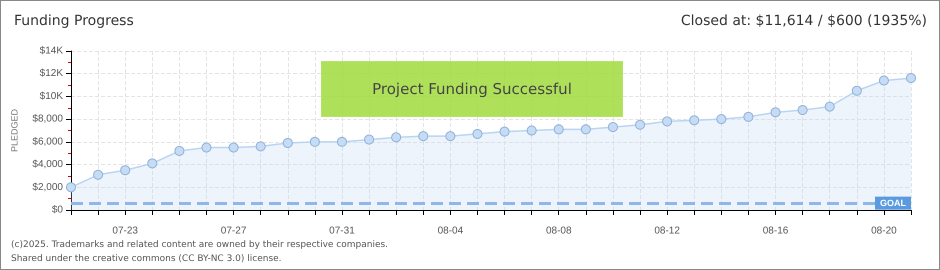 This screenshot has height=270, width=940. Describe the element at coordinates (15, 130) in the screenshot. I see `y-axis-title: PLEDGED` at that location.